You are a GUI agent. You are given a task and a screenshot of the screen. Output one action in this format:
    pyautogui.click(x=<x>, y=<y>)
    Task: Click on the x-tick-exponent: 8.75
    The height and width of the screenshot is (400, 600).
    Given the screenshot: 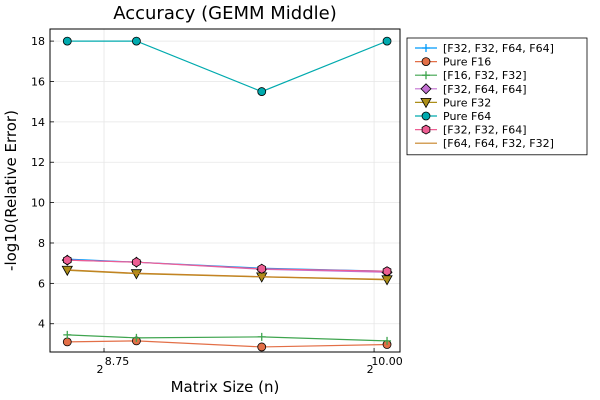 What is the action you would take?
    pyautogui.click(x=117, y=361)
    